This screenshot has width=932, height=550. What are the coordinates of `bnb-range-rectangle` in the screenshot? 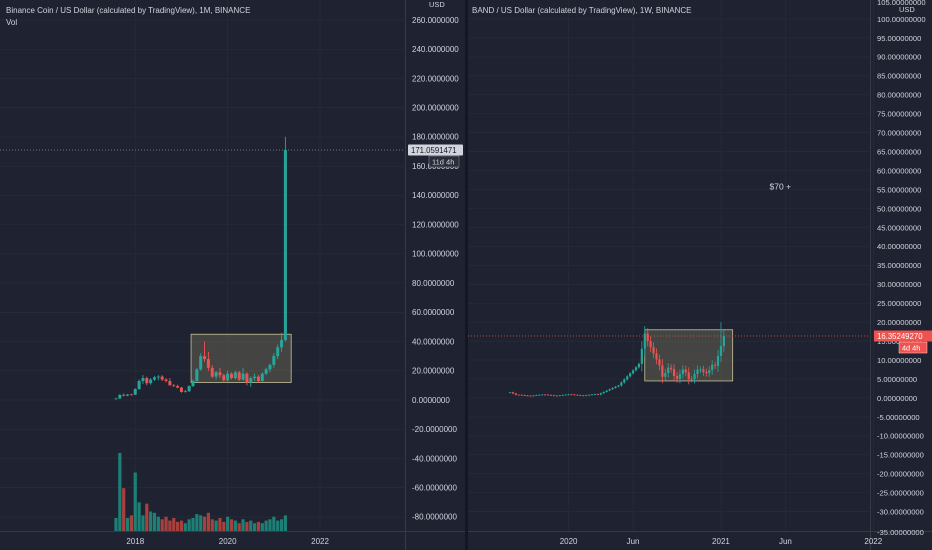 It's located at (241, 358).